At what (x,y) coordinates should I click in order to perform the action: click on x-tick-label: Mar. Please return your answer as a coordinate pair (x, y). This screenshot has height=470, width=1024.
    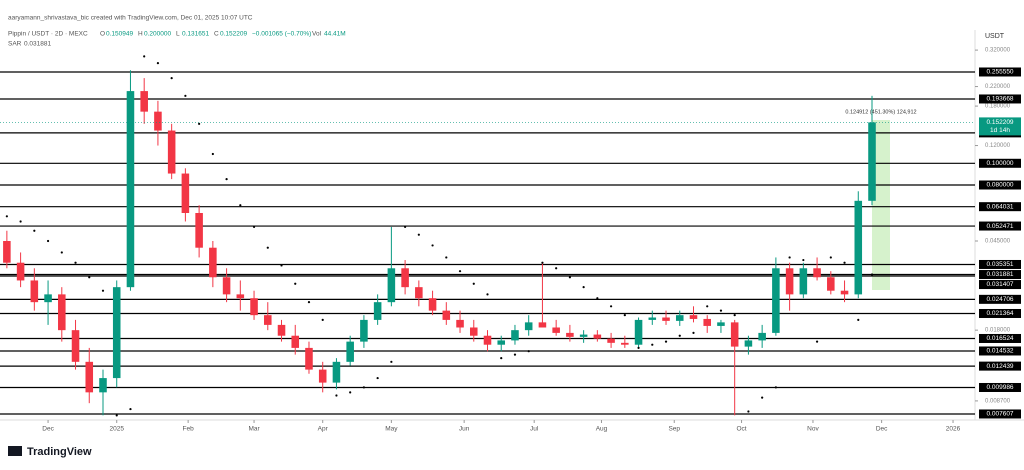
    Looking at the image, I should click on (254, 429).